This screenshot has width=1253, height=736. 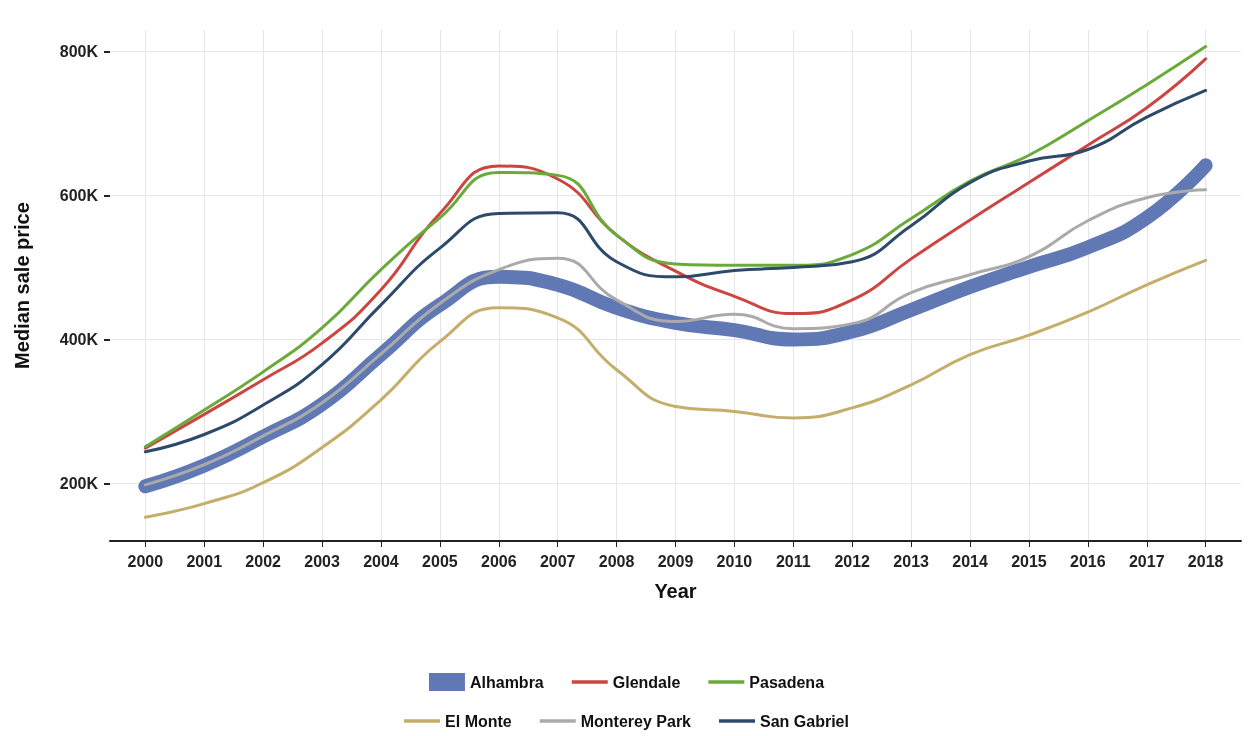 I want to click on y-tick-label: 200K, so click(x=79, y=483).